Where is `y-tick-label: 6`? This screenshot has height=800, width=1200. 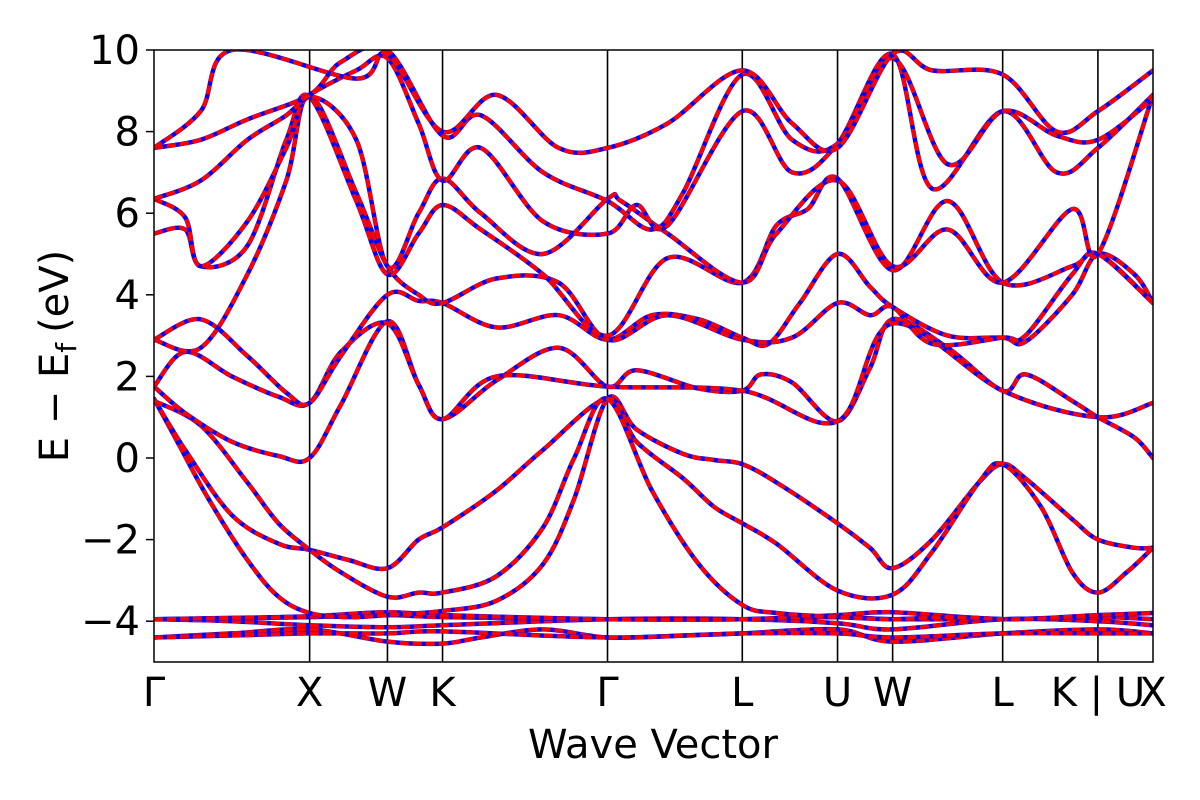
y-tick-label: 6 is located at coordinates (127, 214).